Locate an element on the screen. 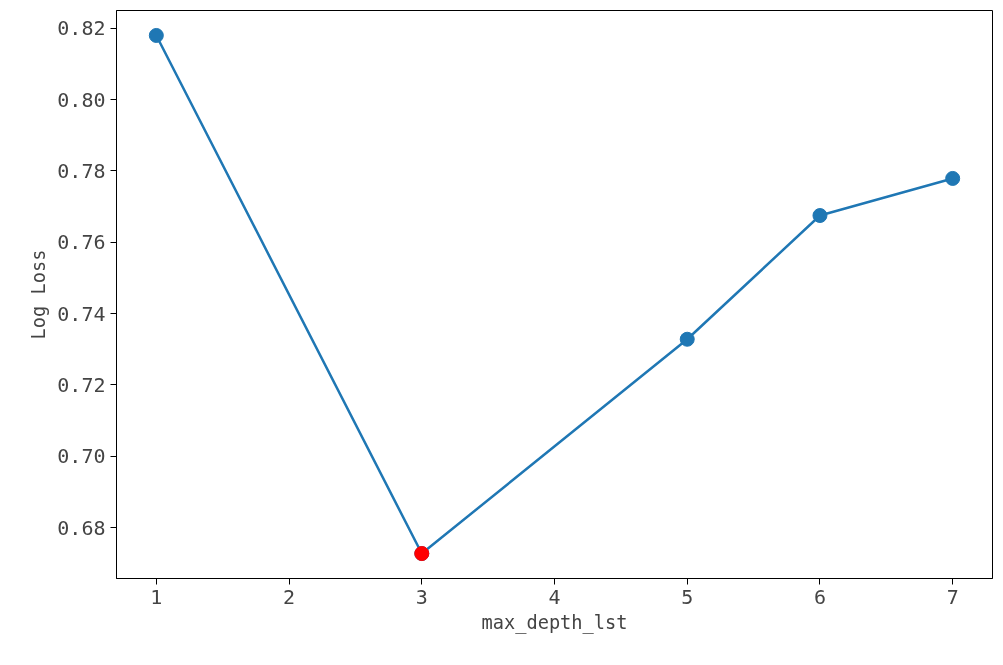 This screenshot has width=1003, height=665. y-tick-label: 0.68 is located at coordinates (81, 527).